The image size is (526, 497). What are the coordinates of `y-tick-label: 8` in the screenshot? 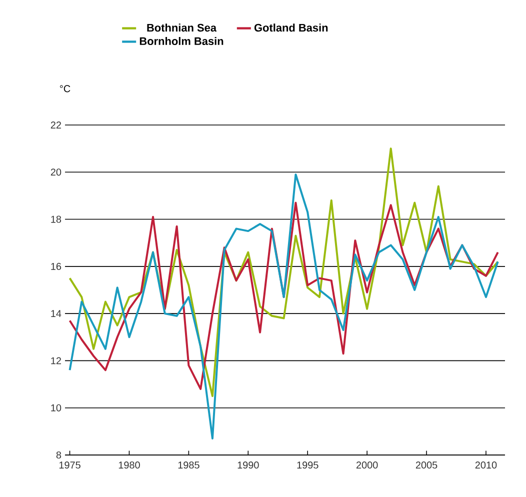 It's located at (59, 455).